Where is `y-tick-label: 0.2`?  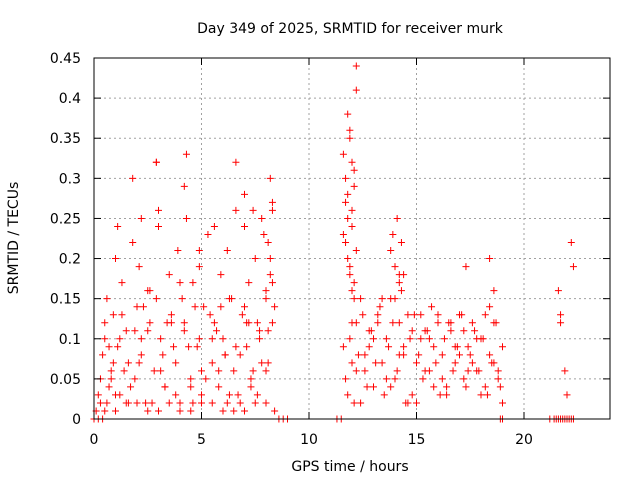 y-tick-label: 0.2 is located at coordinates (70, 260).